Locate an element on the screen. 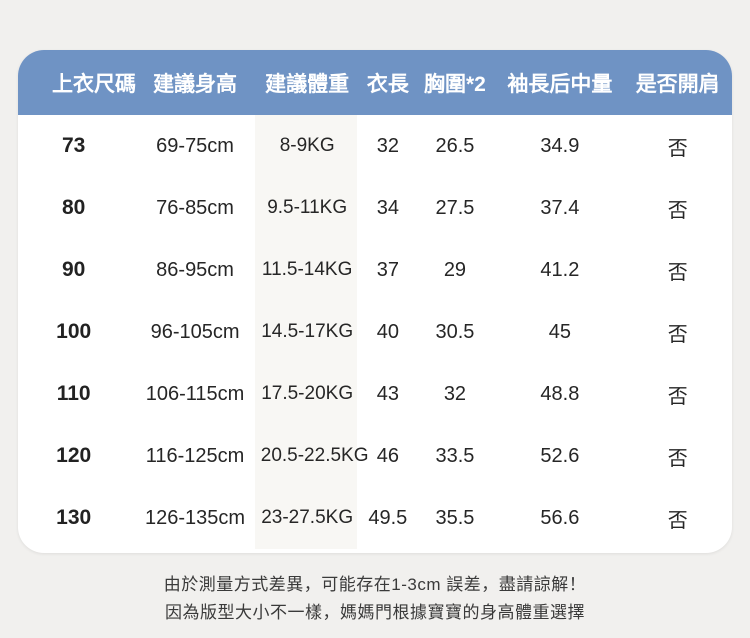 Image resolution: width=750 pixels, height=638 pixels. header-garment-length: 衣長 is located at coordinates (387, 84).